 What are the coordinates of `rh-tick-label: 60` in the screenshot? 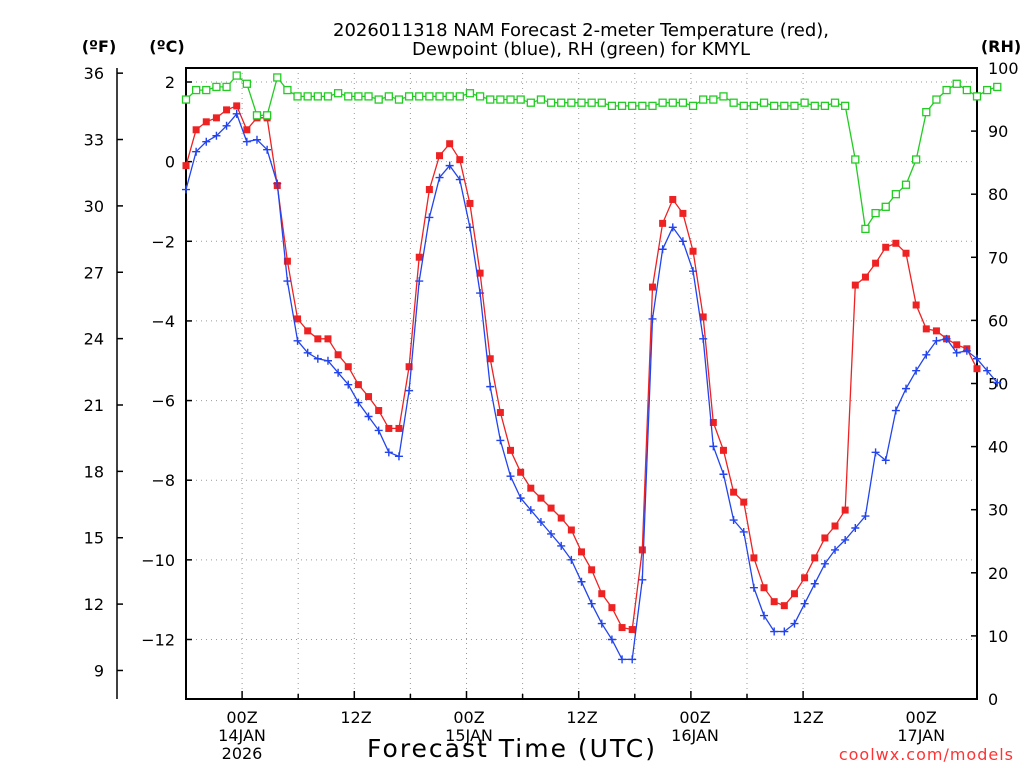 It's located at (998, 320).